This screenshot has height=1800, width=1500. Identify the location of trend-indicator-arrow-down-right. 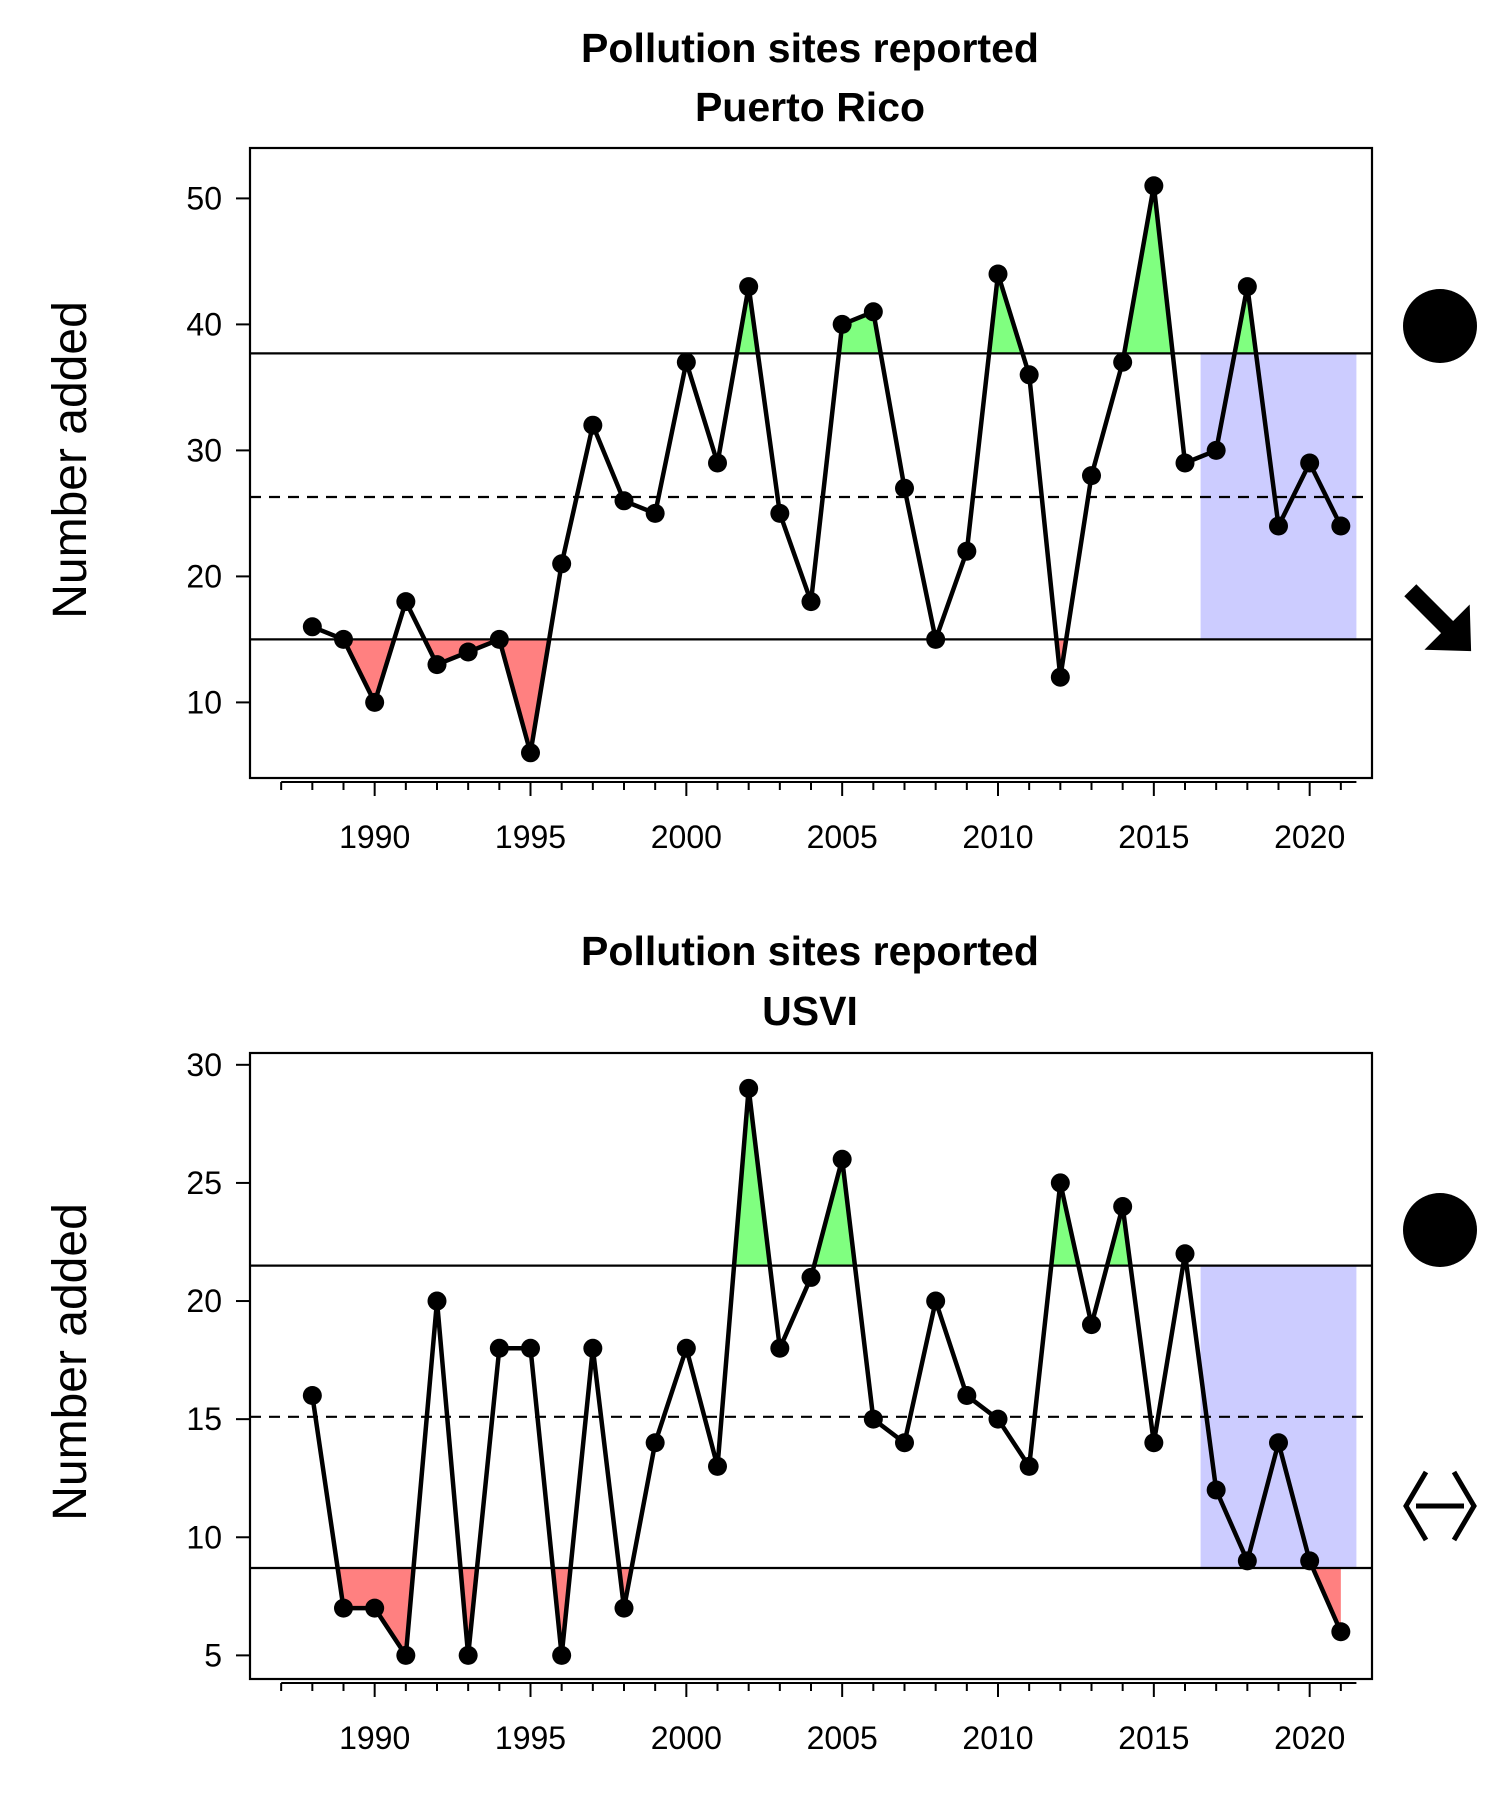
(1438, 618).